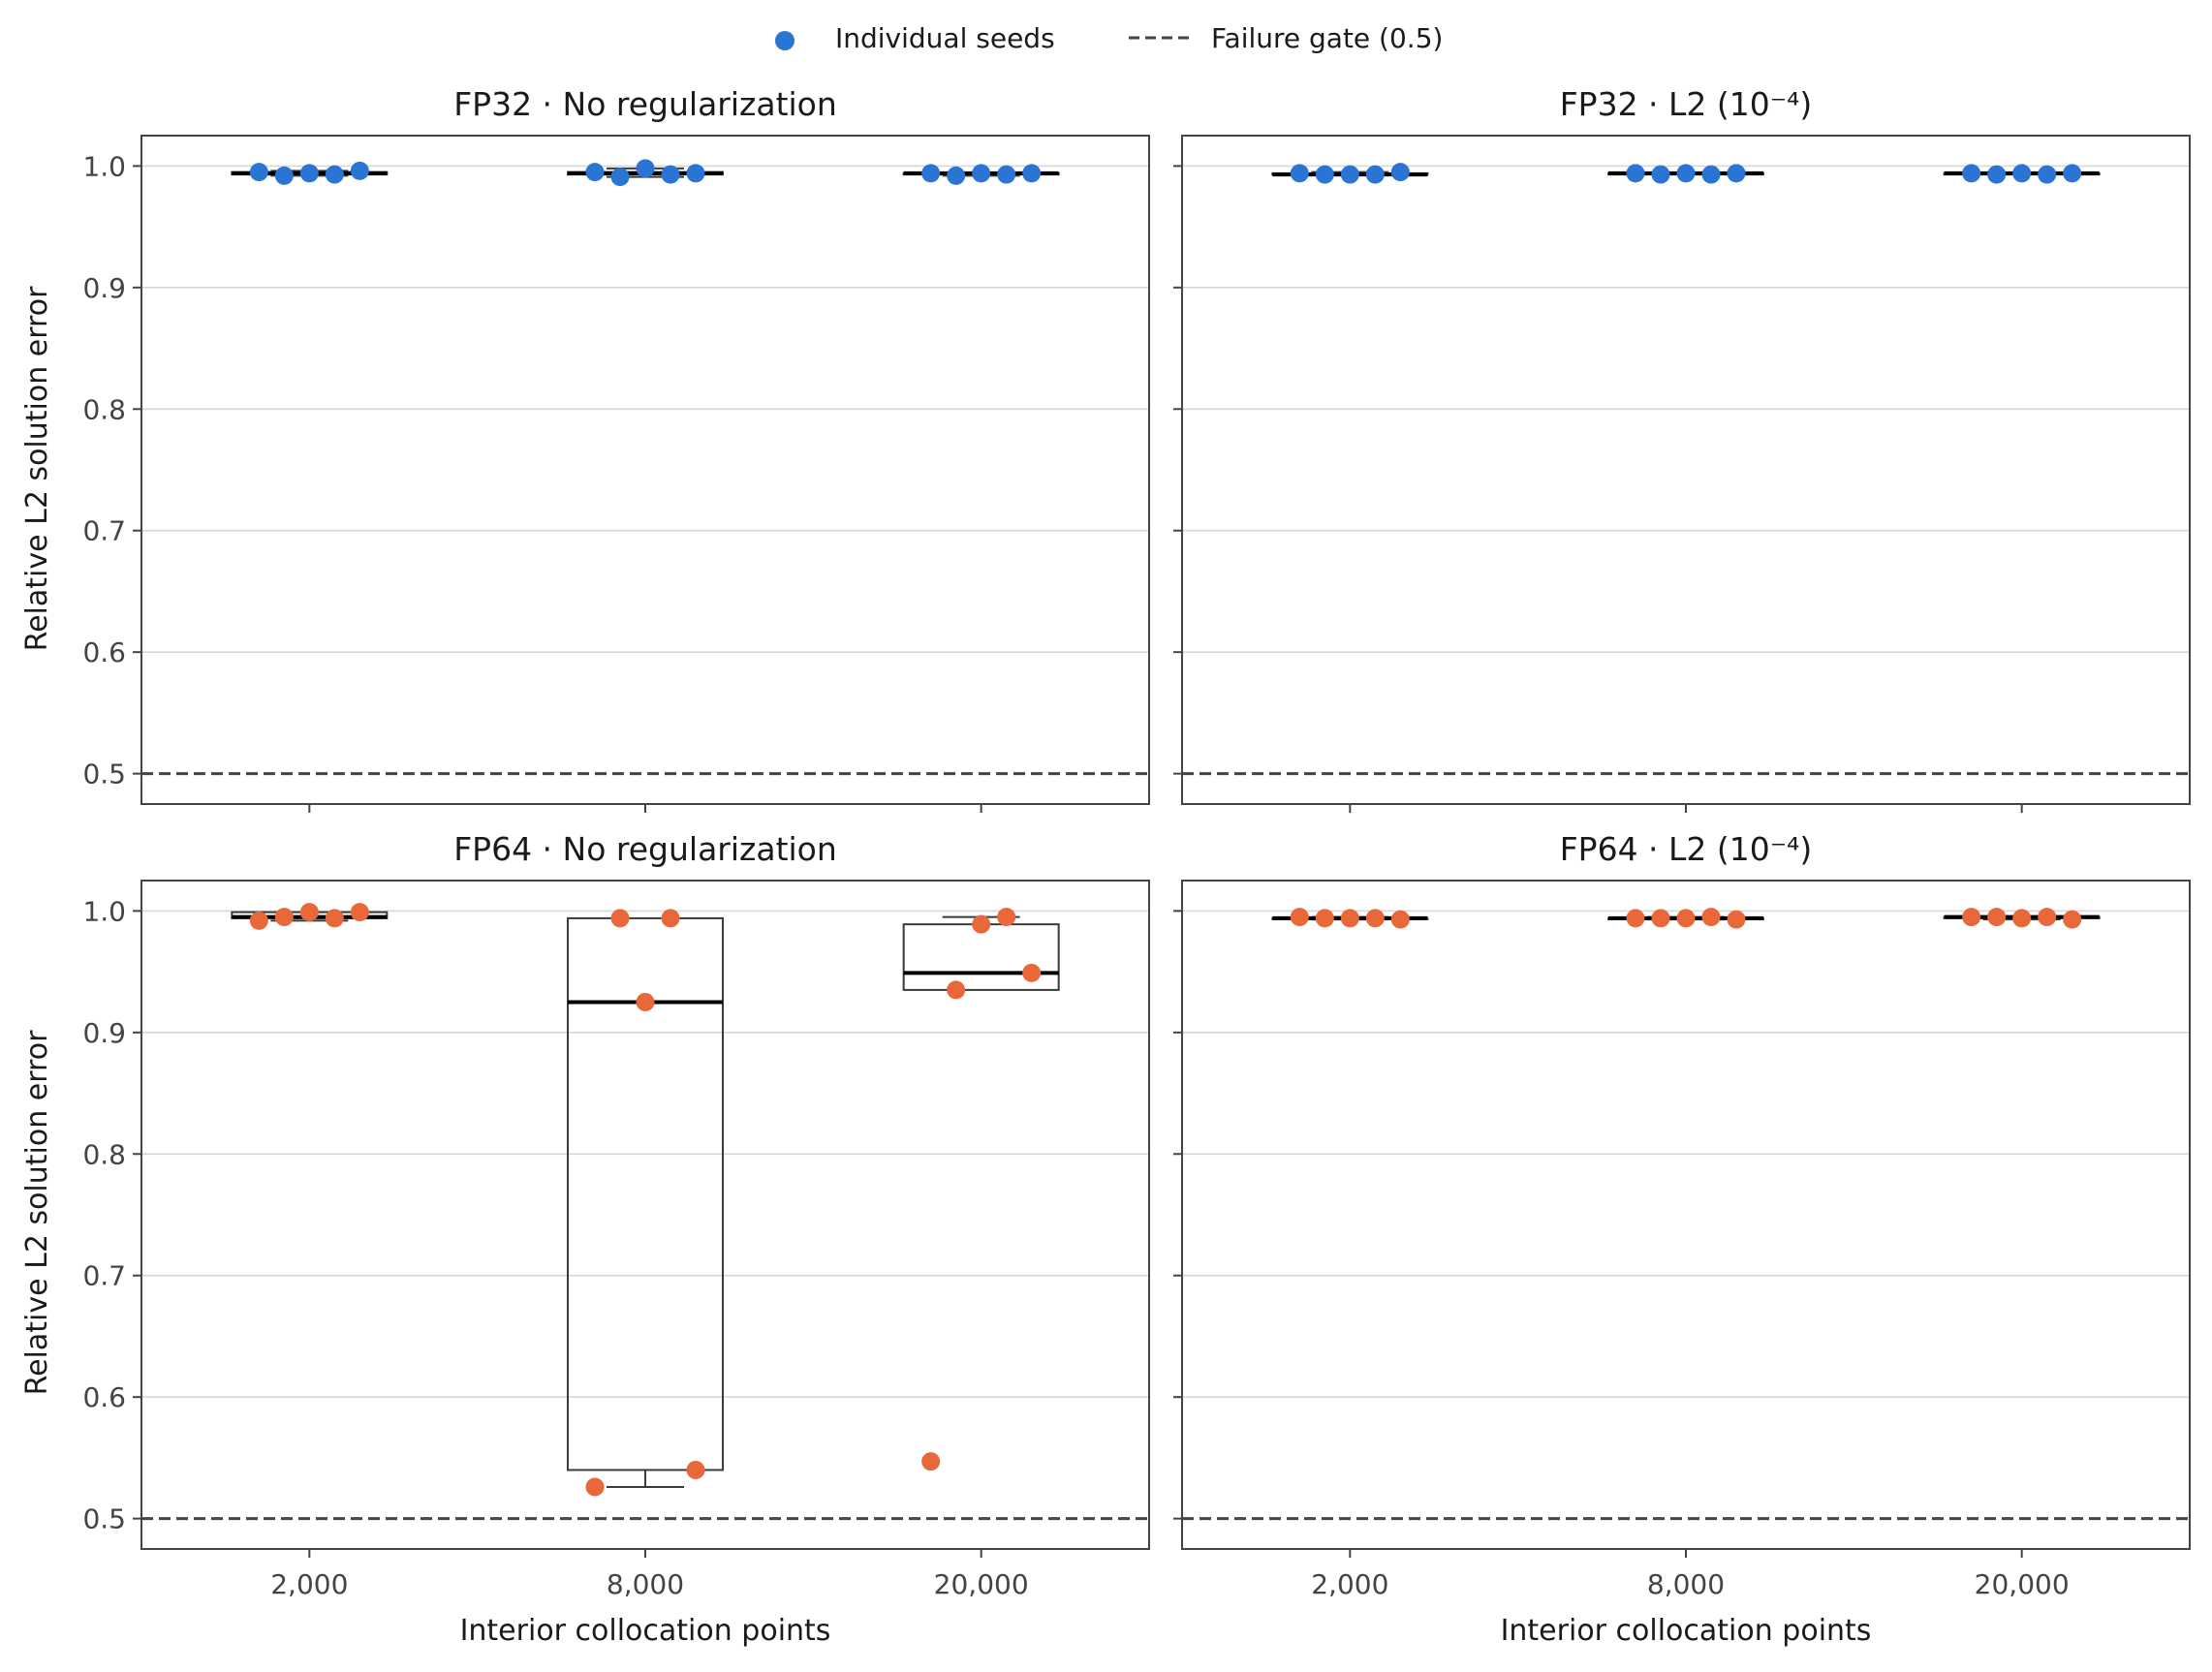  Describe the element at coordinates (37, 468) in the screenshot. I see `y-axis-label-top: Relative L2 solution error` at that location.